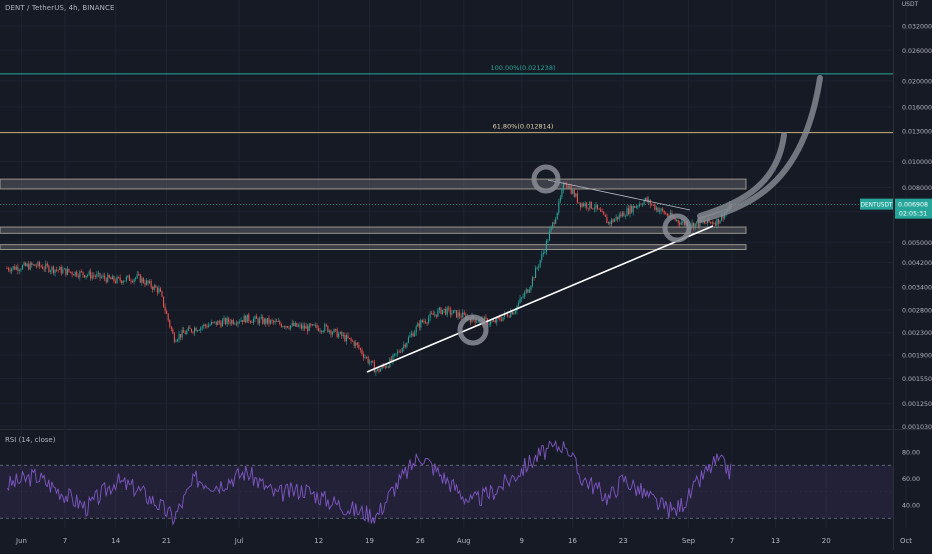  What do you see at coordinates (917, 404) in the screenshot?
I see `price-tick-label: 0.001250` at bounding box center [917, 404].